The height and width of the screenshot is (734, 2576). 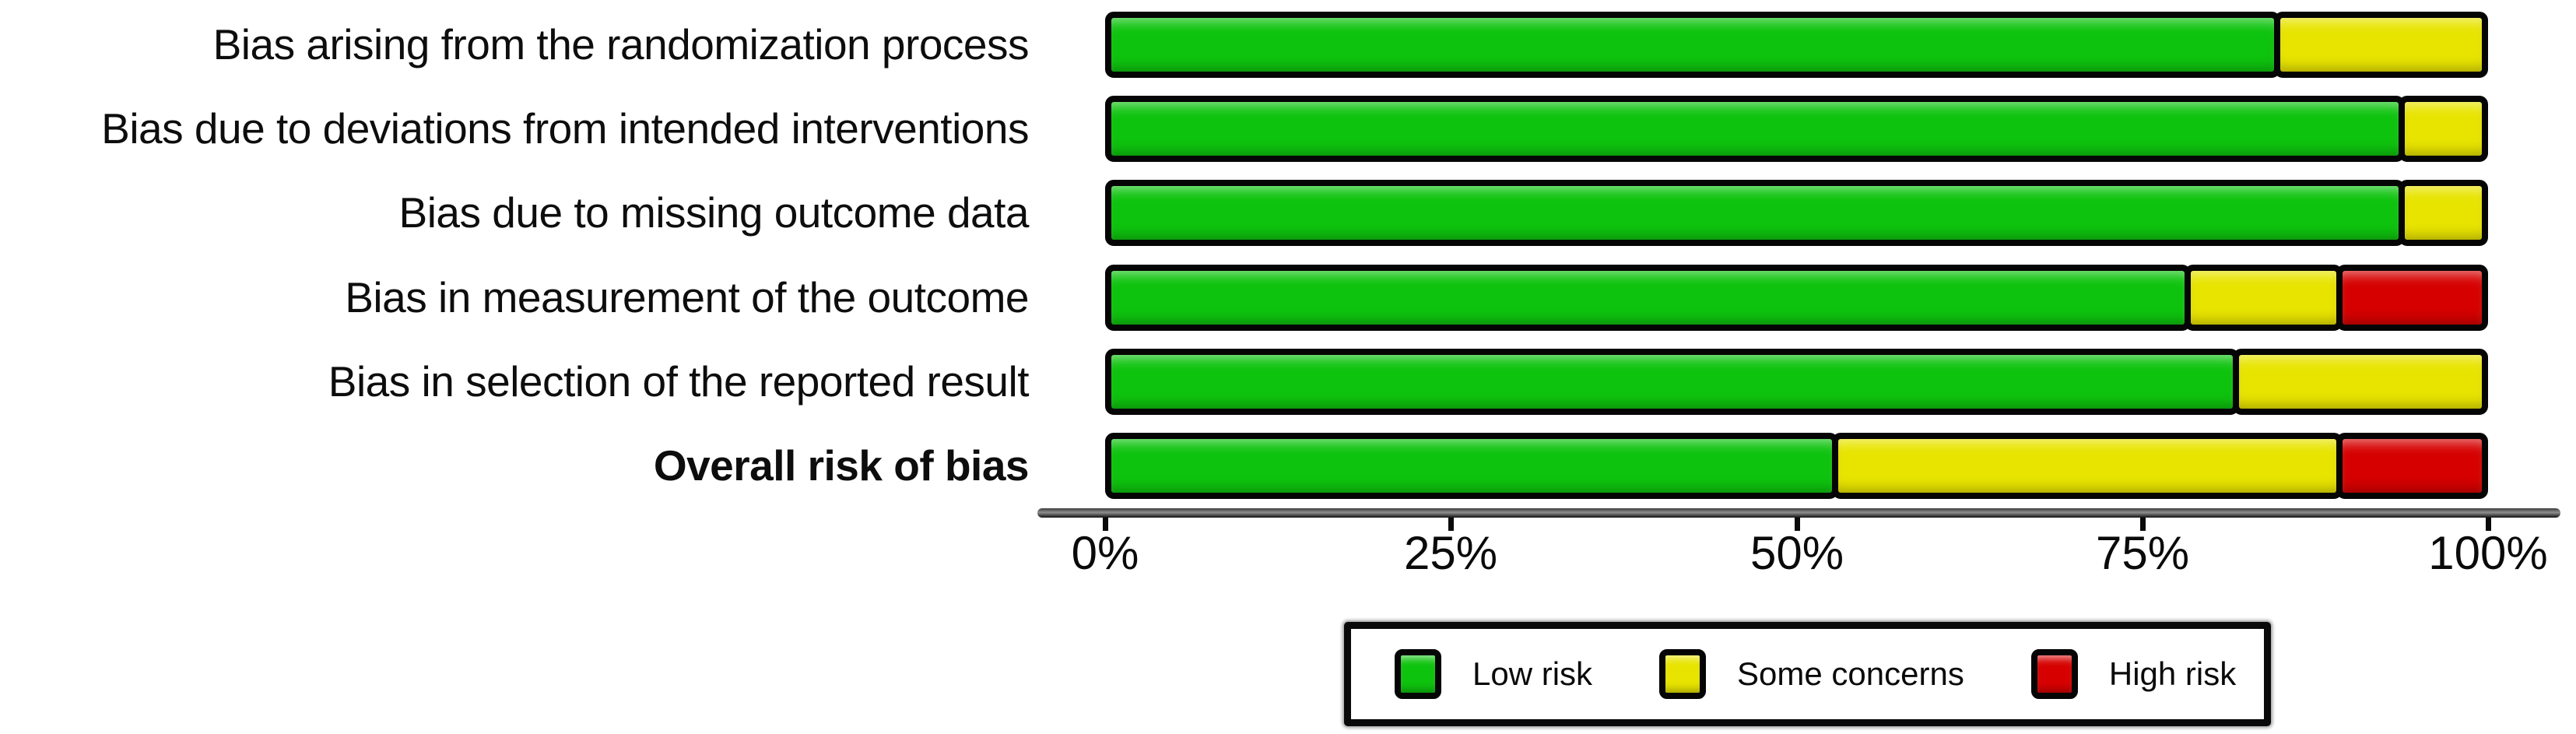 What do you see at coordinates (714, 213) in the screenshot?
I see `category-label-bias-due-to-missing-outcome-data: Bias due to missing outcome data` at bounding box center [714, 213].